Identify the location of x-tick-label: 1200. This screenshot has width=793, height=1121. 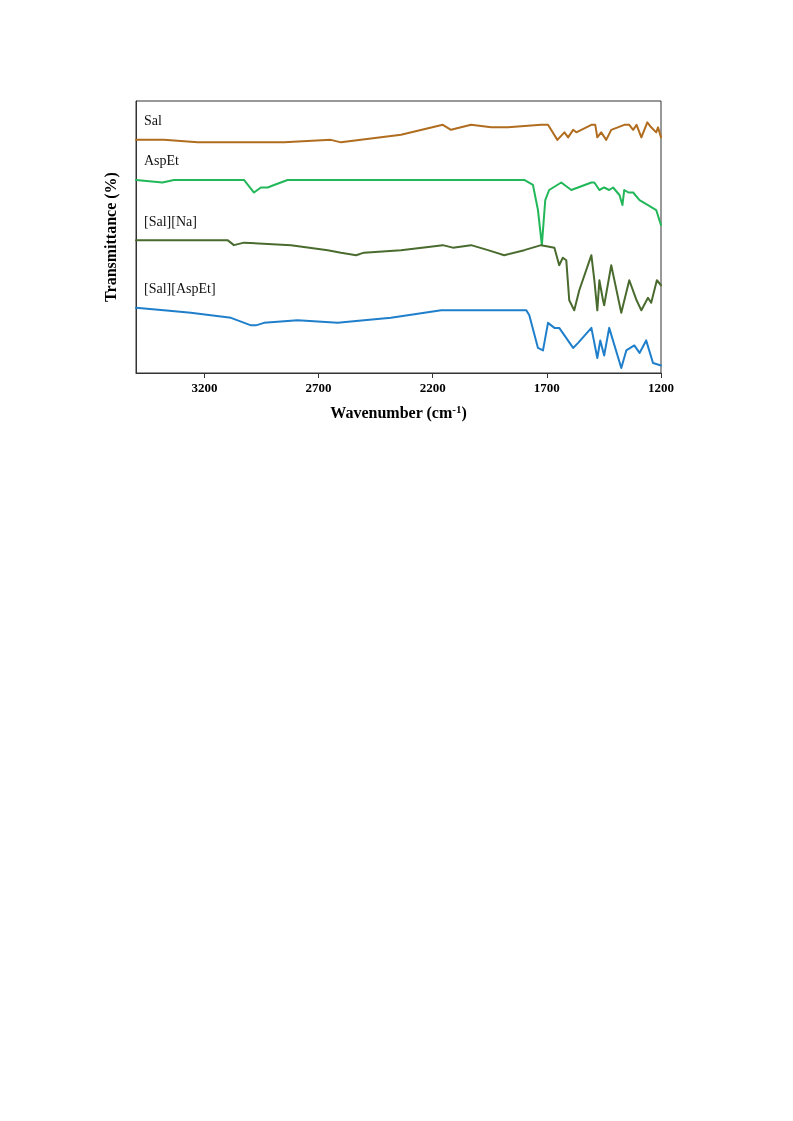
(661, 387).